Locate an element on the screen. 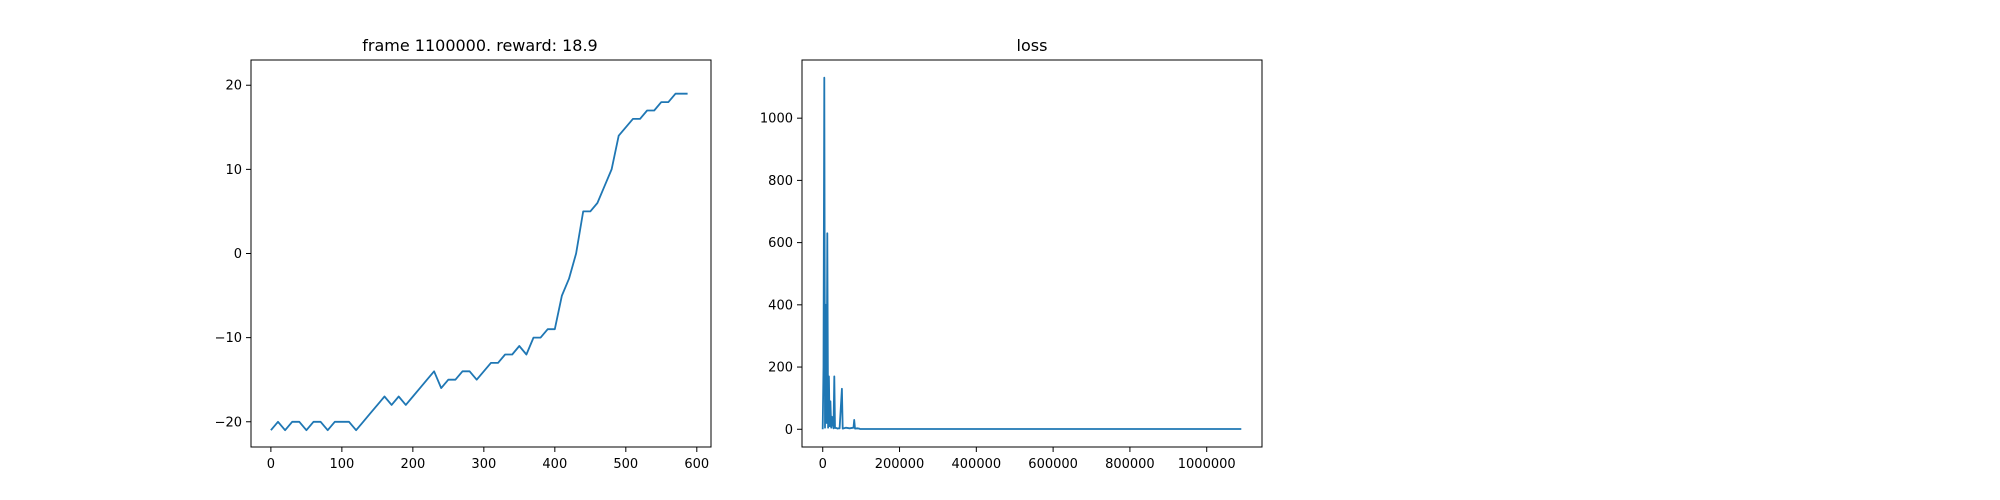 This screenshot has height=500, width=2000. reward-x-tick-label: 0 is located at coordinates (271, 464).